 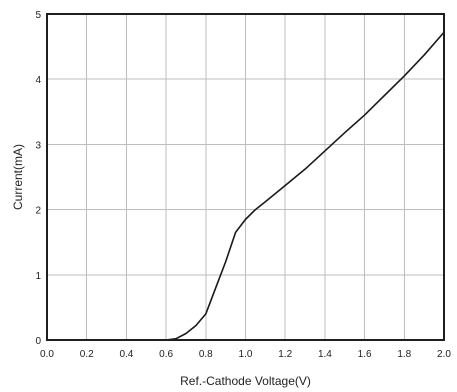 What do you see at coordinates (38, 15) in the screenshot?
I see `y-tick-label-5: 5` at bounding box center [38, 15].